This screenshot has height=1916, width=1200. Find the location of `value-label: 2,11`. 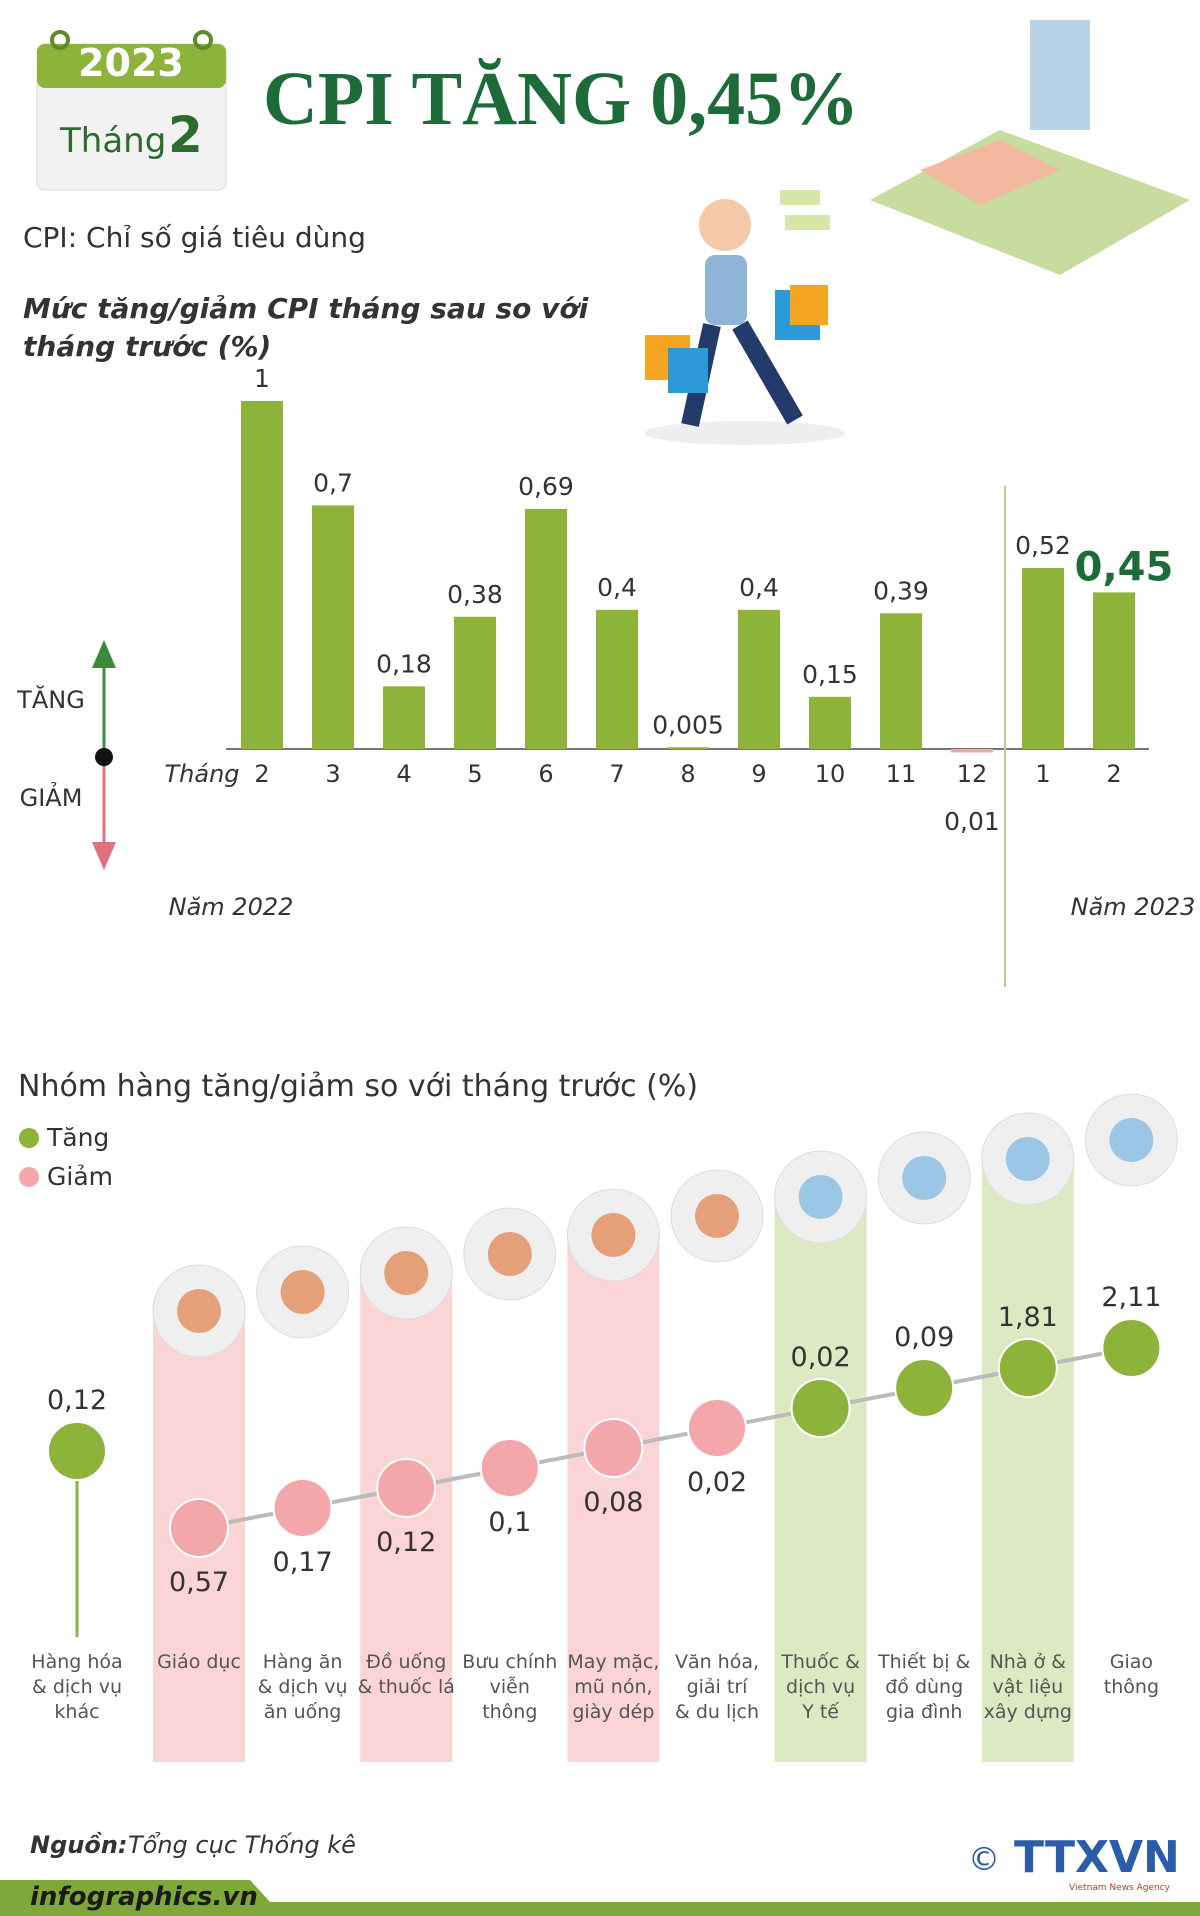

value-label: 2,11 is located at coordinates (1131, 1297).